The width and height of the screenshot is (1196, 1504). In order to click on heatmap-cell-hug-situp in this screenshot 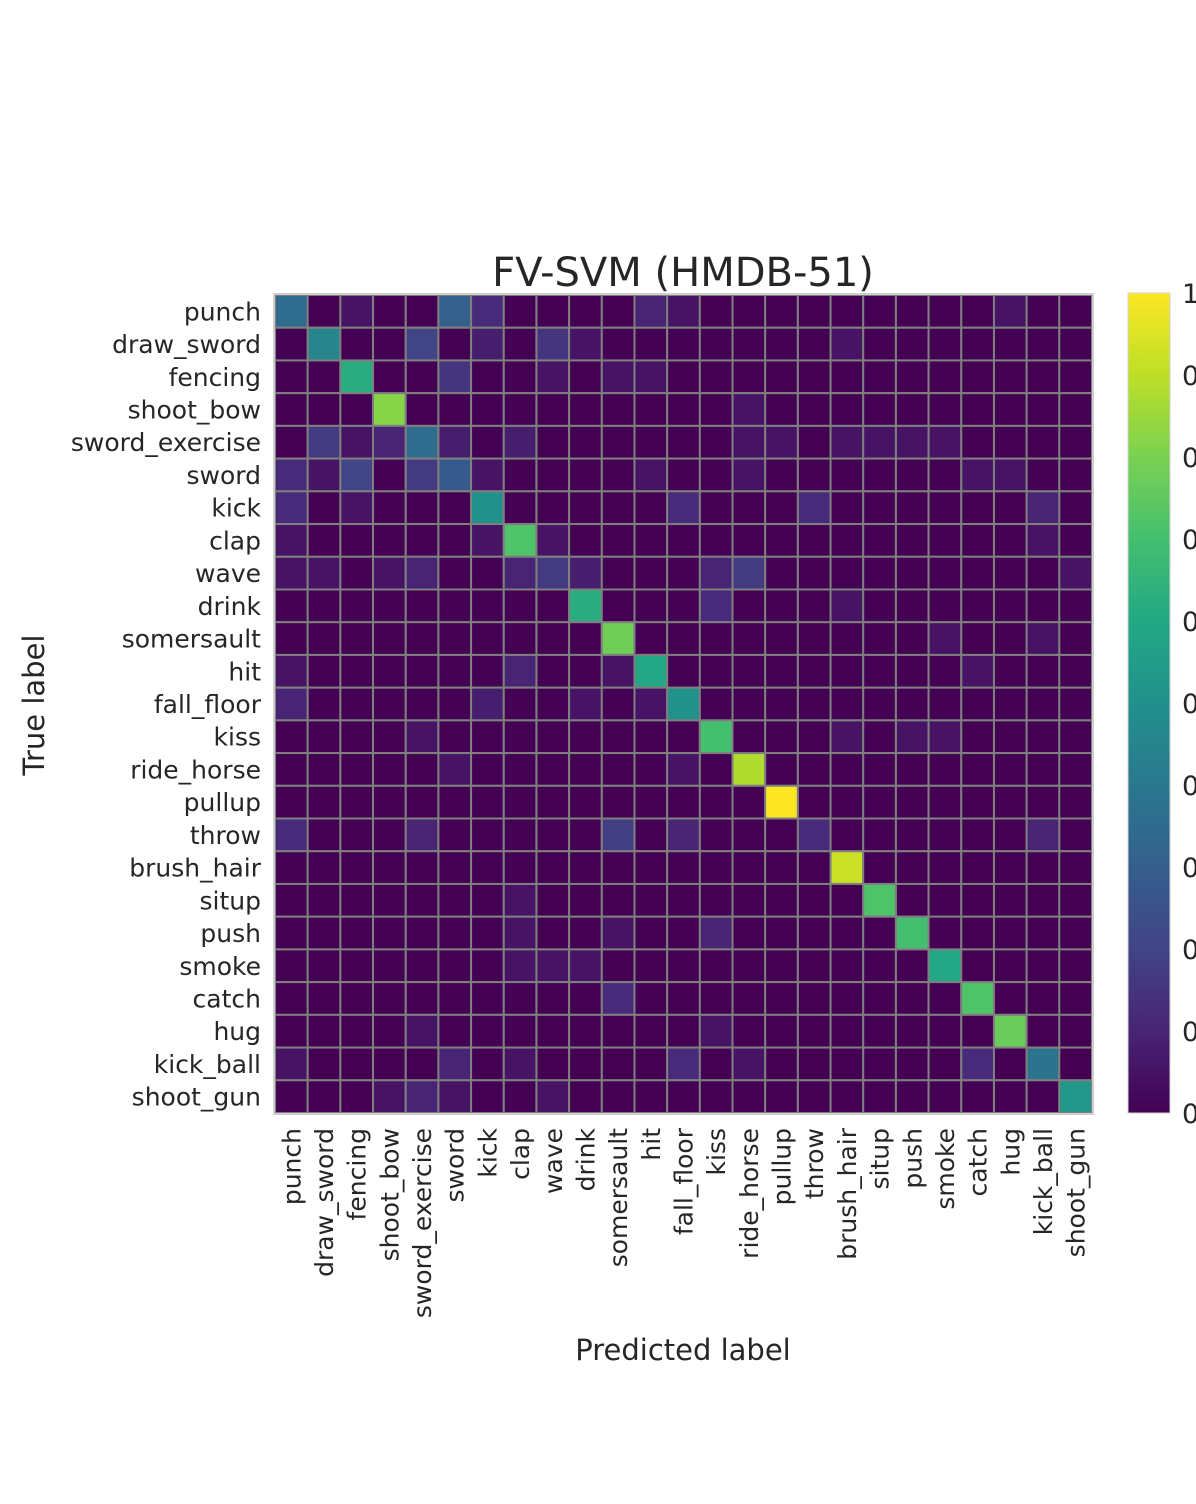, I will do `click(879, 1031)`.